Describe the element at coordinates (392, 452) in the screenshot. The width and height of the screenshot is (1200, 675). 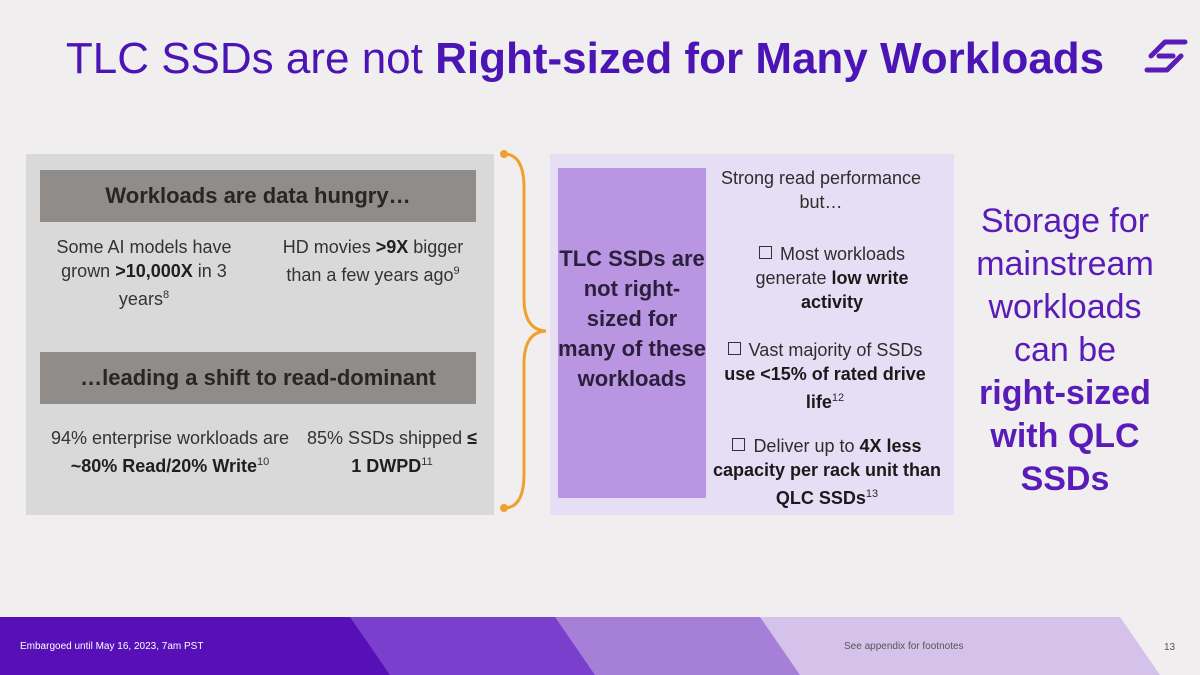
I see `stat-ssds-shipped: 85% SSDs shipped ≤ 1 DWPD11` at that location.